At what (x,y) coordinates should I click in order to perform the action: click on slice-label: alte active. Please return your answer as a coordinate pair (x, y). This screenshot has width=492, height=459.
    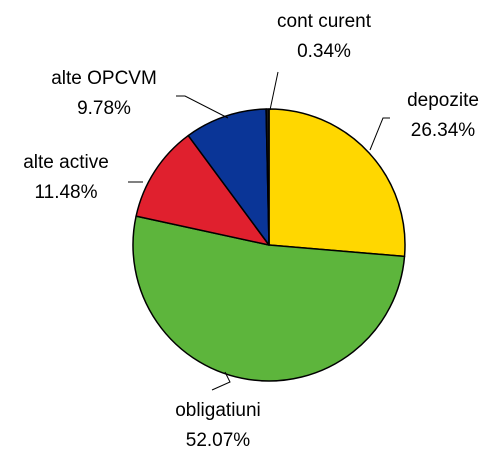
    Looking at the image, I should click on (66, 162).